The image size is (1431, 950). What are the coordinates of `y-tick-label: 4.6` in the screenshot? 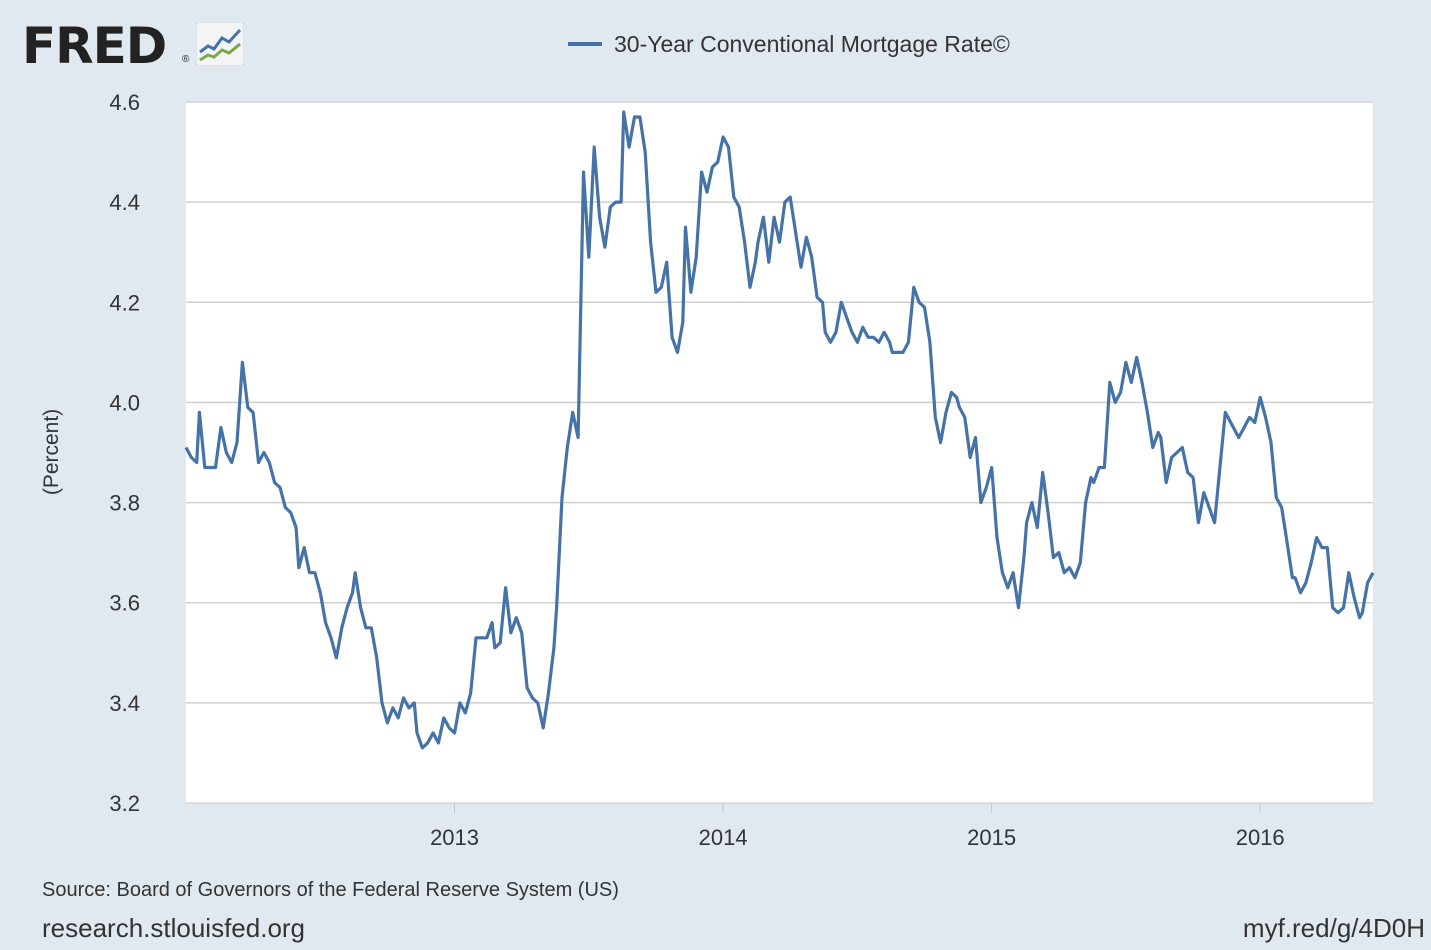 It's located at (124, 102).